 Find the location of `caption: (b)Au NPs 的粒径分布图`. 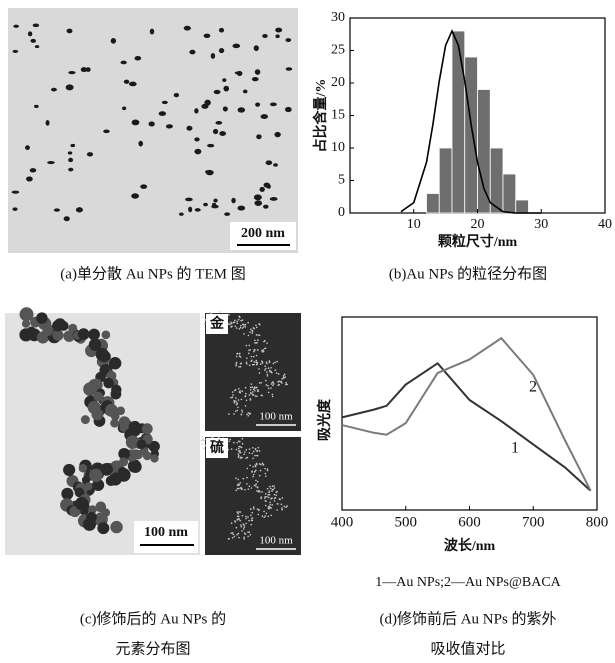

caption: (b)Au NPs 的粒径分布图 is located at coordinates (468, 273).